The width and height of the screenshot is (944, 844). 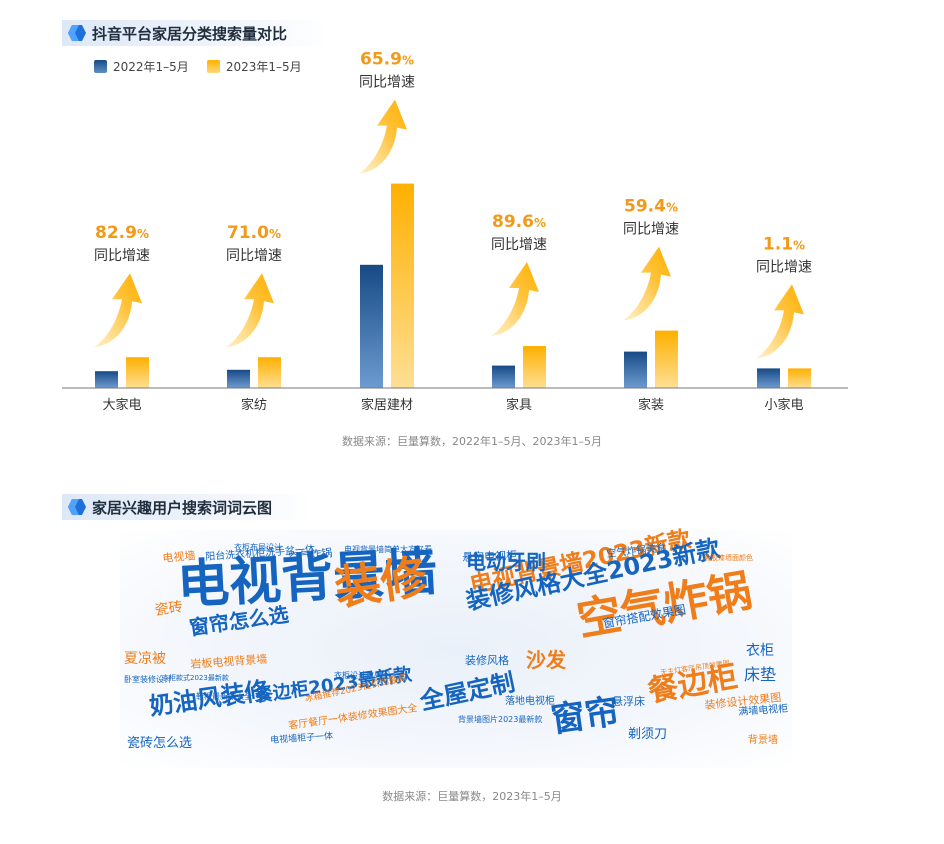 What do you see at coordinates (519, 405) in the screenshot?
I see `category-label-3: 家具` at bounding box center [519, 405].